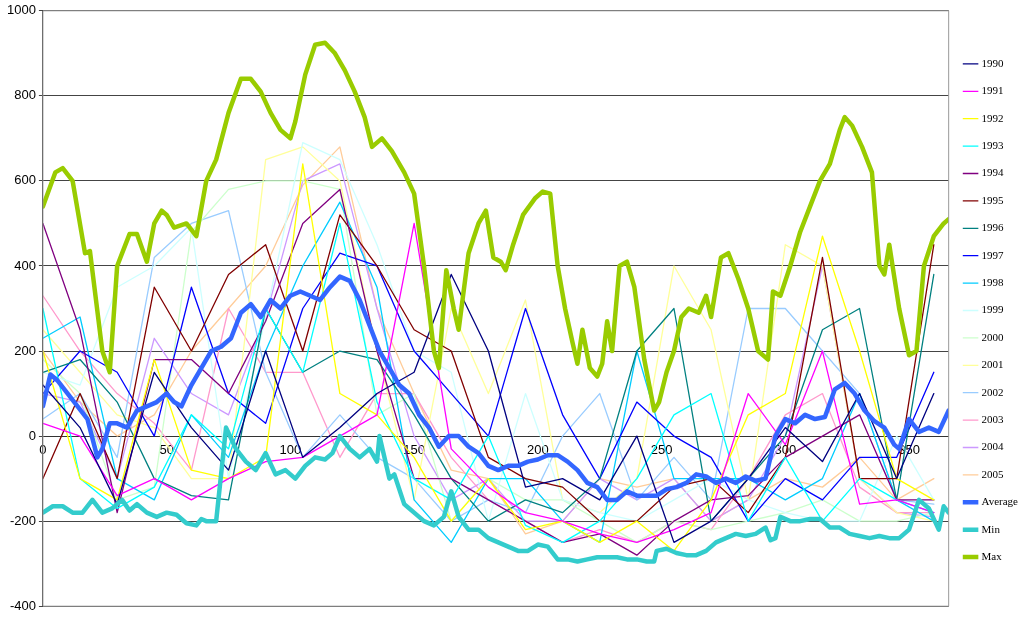 The width and height of the screenshot is (1034, 617). What do you see at coordinates (22, 520) in the screenshot?
I see `y-tick-label: -200` at bounding box center [22, 520].